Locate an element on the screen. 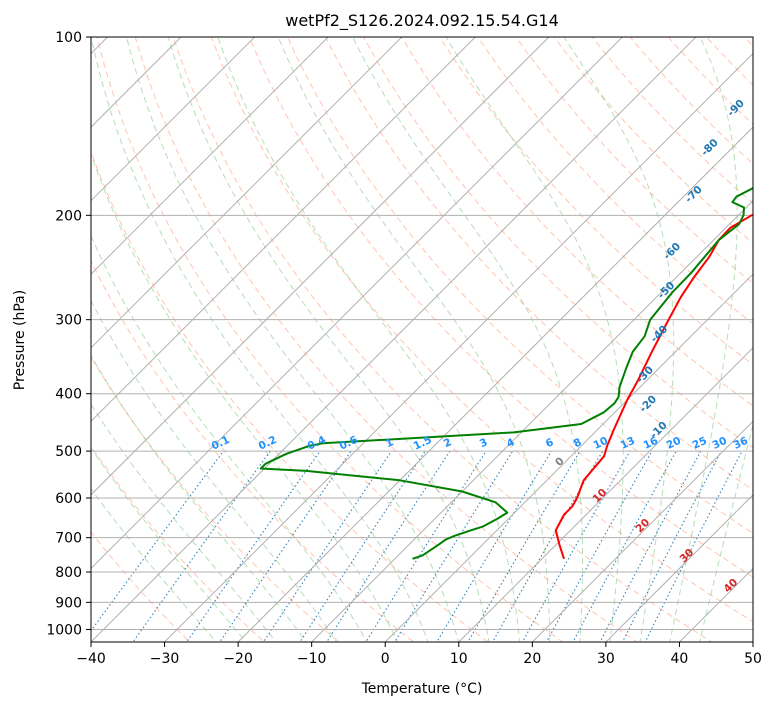  mixing-ratio-label: 1 is located at coordinates (390, 443).